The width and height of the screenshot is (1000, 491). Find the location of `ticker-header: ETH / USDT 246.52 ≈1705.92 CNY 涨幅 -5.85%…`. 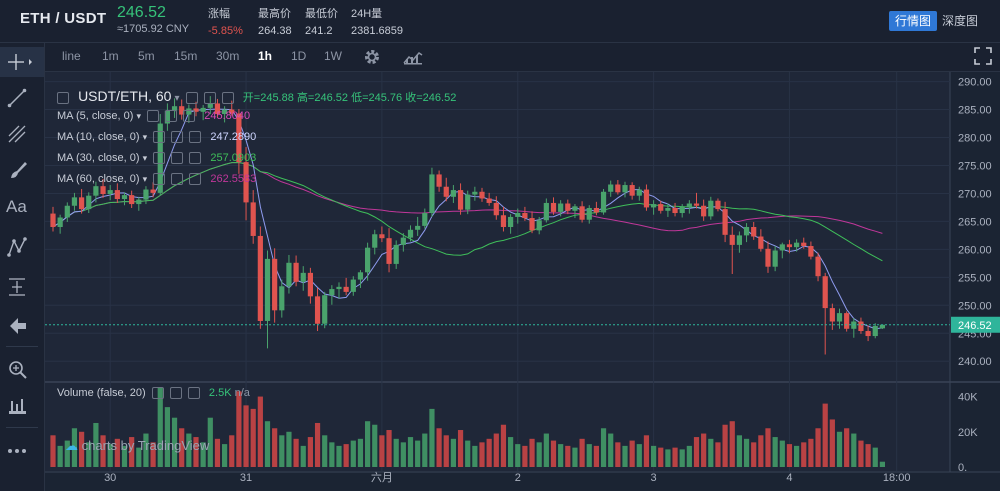

ticker-header: ETH / USDT 246.52 ≈1705.92 CNY 涨幅 -5.85%… is located at coordinates (500, 21).